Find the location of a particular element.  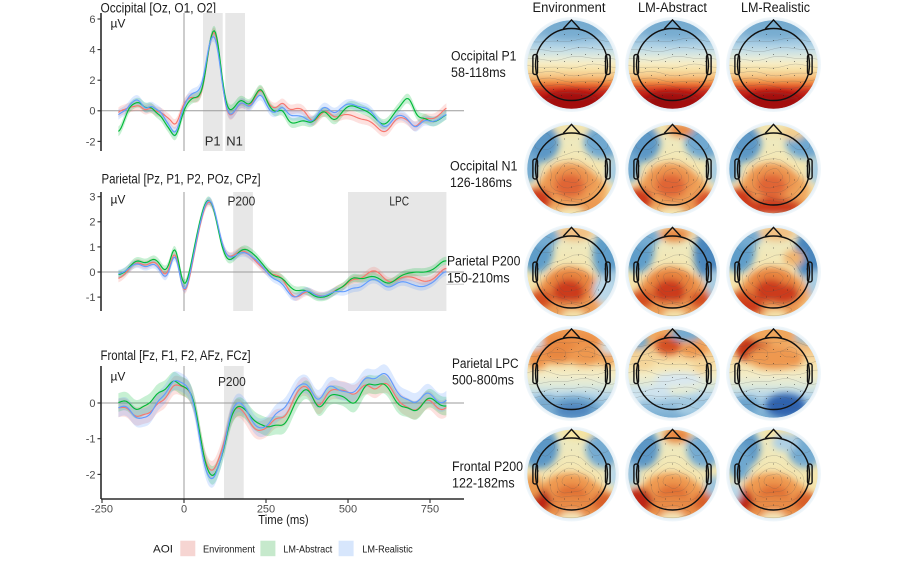

svg-text: 500-800ms is located at coordinates (483, 379).